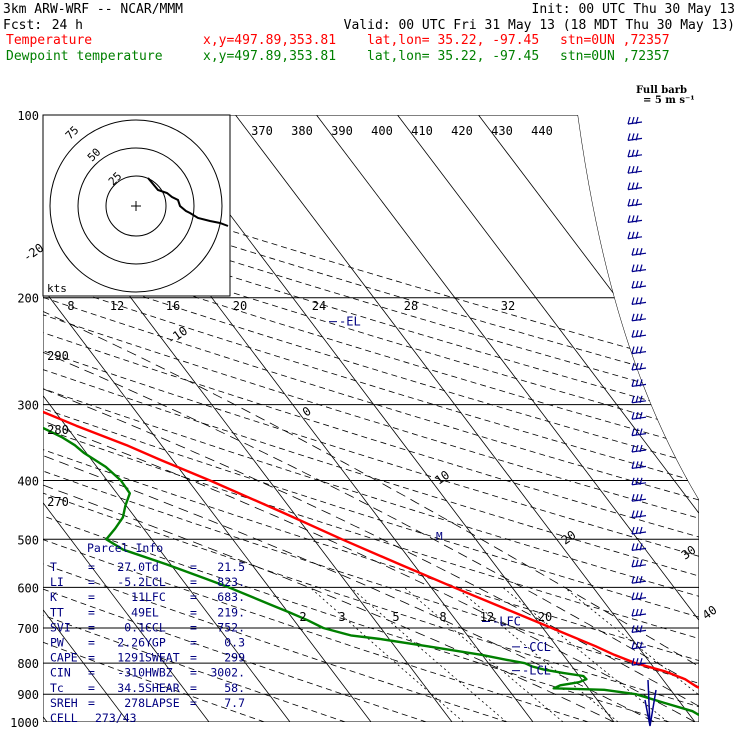  I want to click on parcel-key: Tc, so click(57, 688).